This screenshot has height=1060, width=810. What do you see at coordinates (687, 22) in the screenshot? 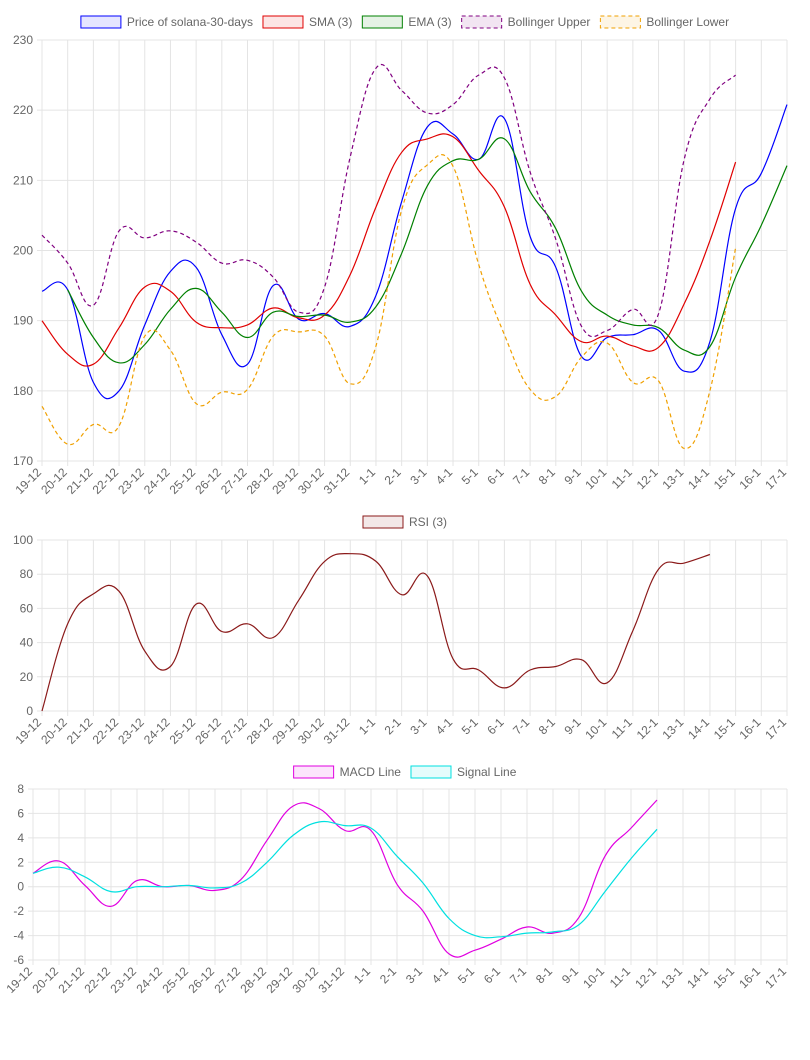
I see `legend-label: Bollinger Lower` at bounding box center [687, 22].